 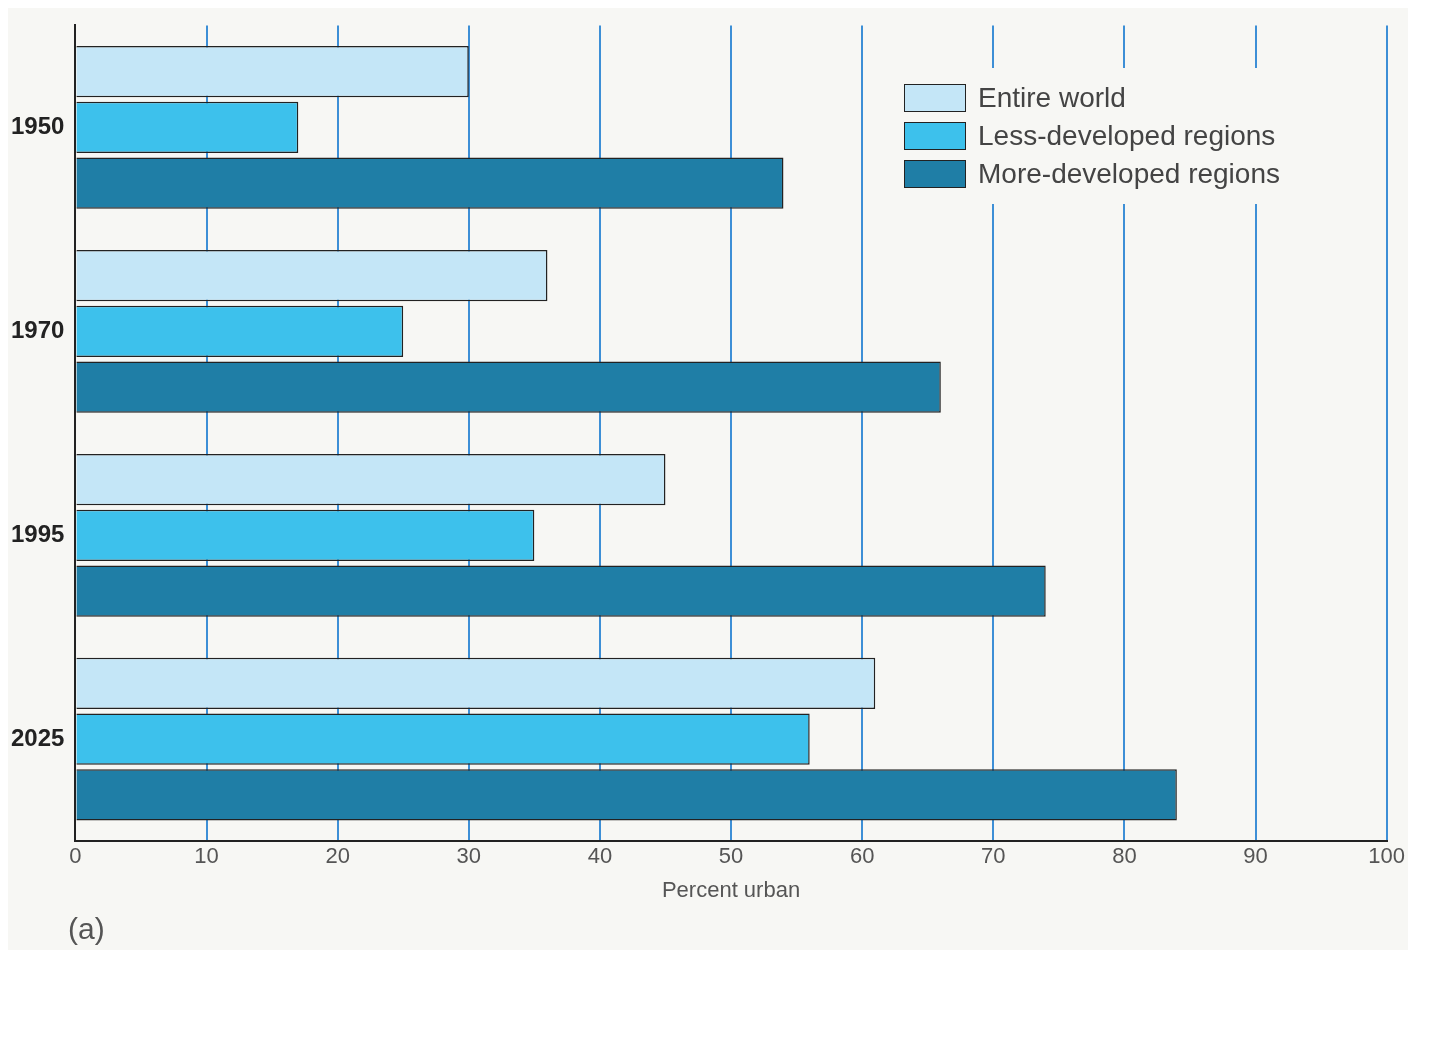 I want to click on x-tick-label: 30, so click(x=469, y=856).